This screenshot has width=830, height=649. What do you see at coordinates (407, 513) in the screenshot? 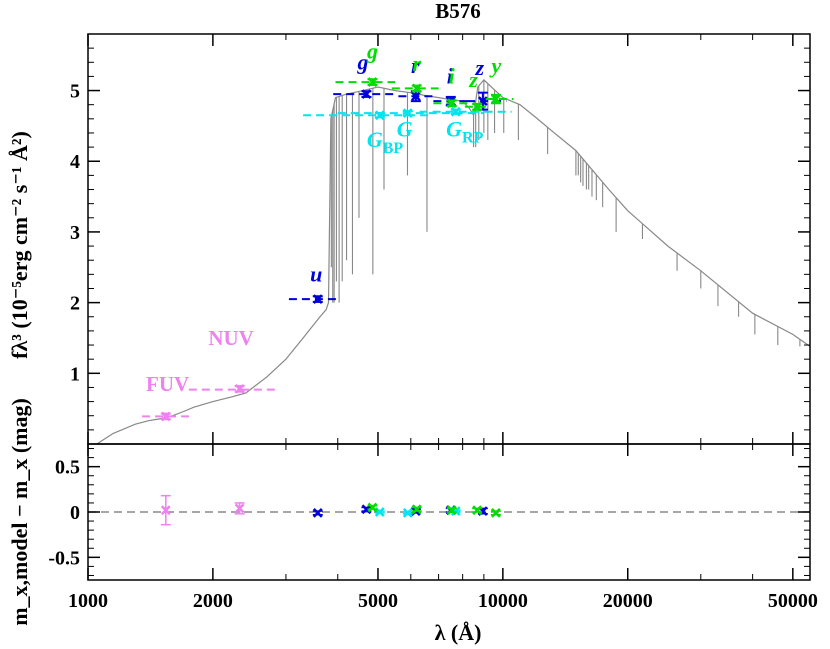
I see `residual-point-gaia-G` at bounding box center [407, 513].